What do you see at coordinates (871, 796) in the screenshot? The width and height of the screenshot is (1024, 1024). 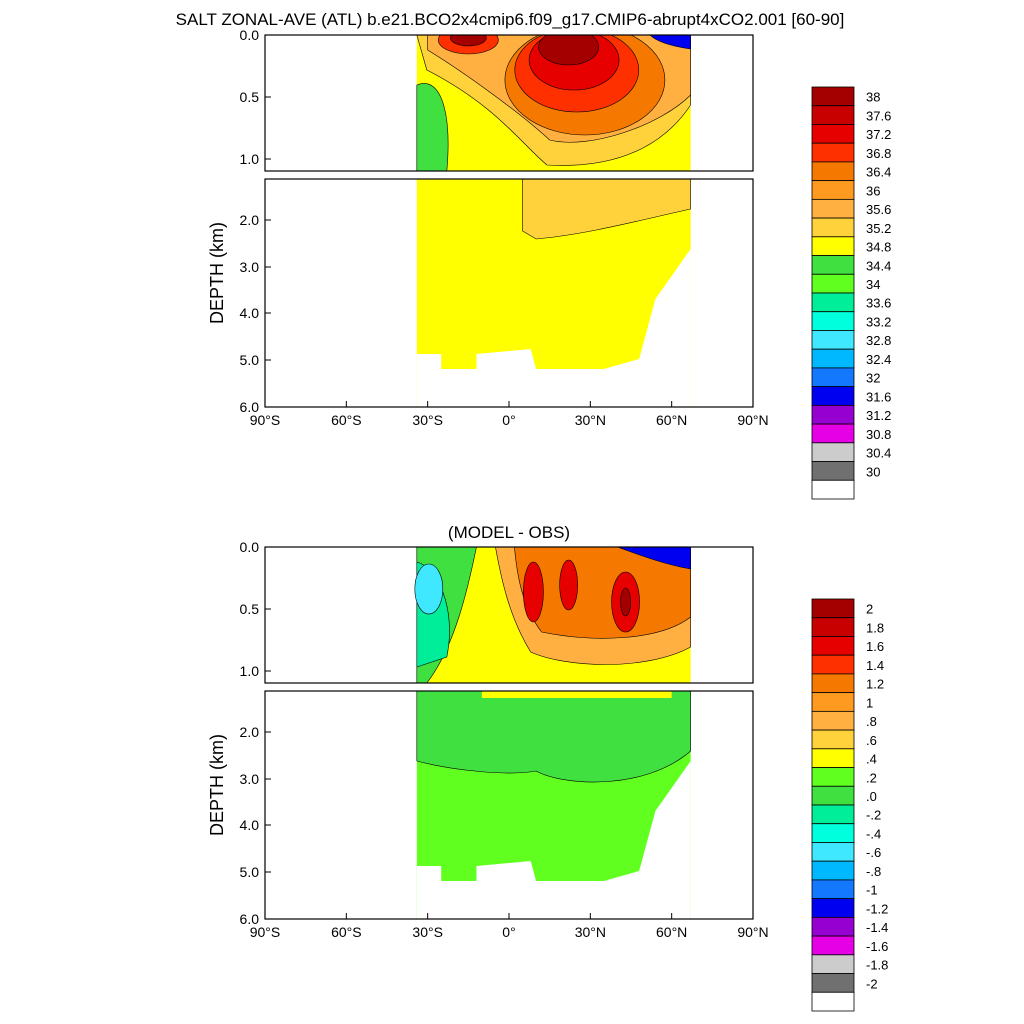 I see `colorbar-label: .0` at bounding box center [871, 796].